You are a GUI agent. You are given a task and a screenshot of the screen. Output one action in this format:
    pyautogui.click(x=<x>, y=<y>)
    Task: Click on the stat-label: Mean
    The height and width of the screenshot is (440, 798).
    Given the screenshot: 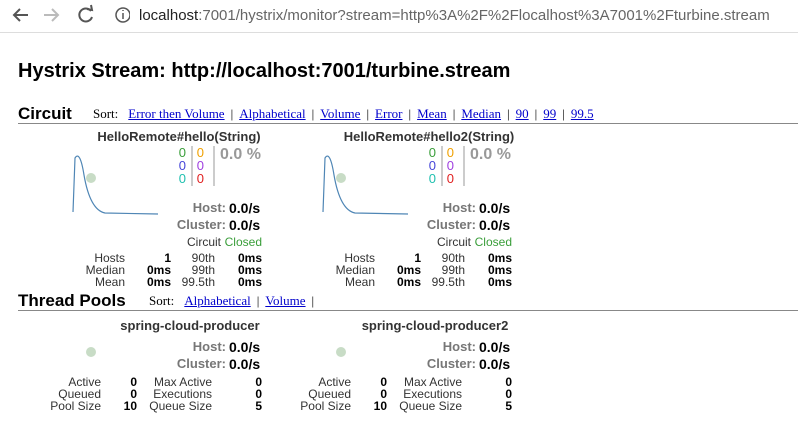 What is the action you would take?
    pyautogui.click(x=109, y=282)
    